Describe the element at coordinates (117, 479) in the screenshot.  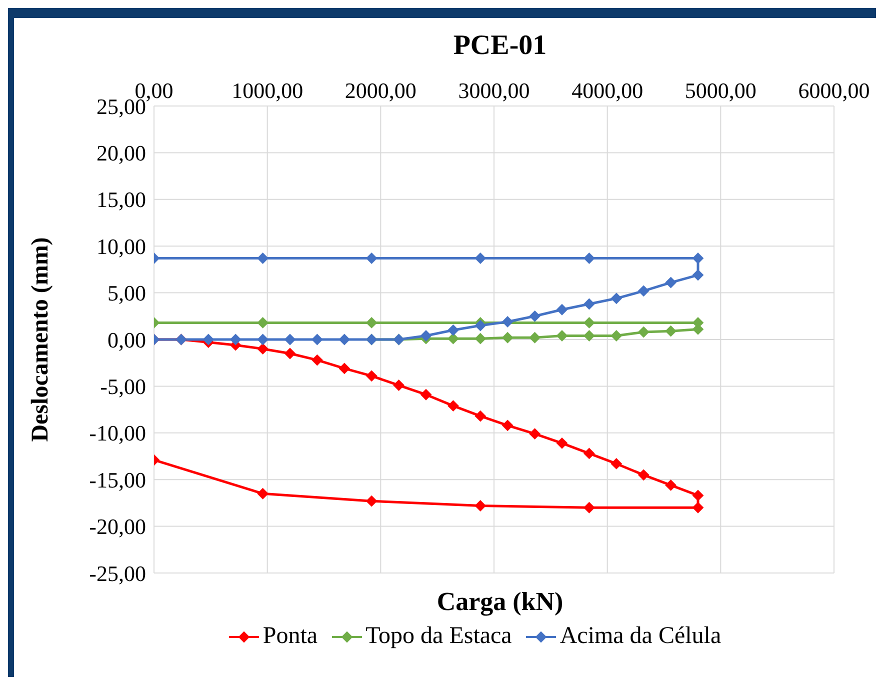
I see `y-tick-label: -15,00` at that location.